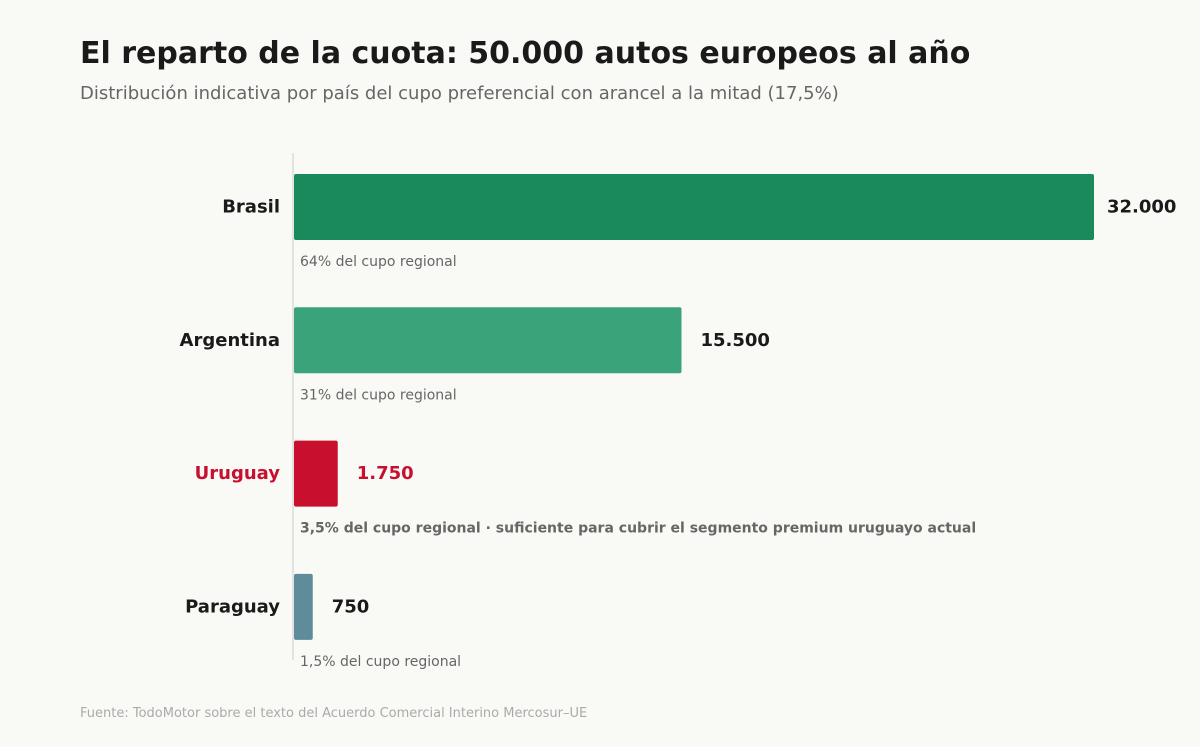  I want to click on value-label: 32.000, so click(1141, 207).